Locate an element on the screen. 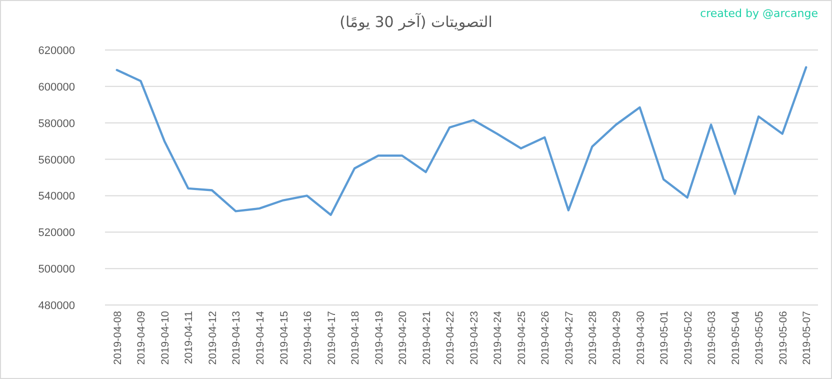 The width and height of the screenshot is (832, 379). x-tick-label: 2019-05-01 is located at coordinates (664, 337).